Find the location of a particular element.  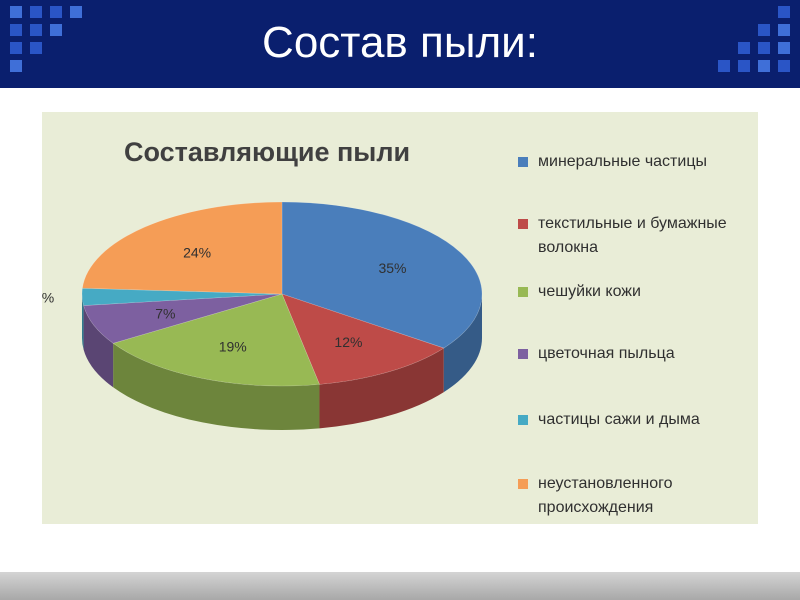

pie-data-label: 24% is located at coordinates (197, 252).